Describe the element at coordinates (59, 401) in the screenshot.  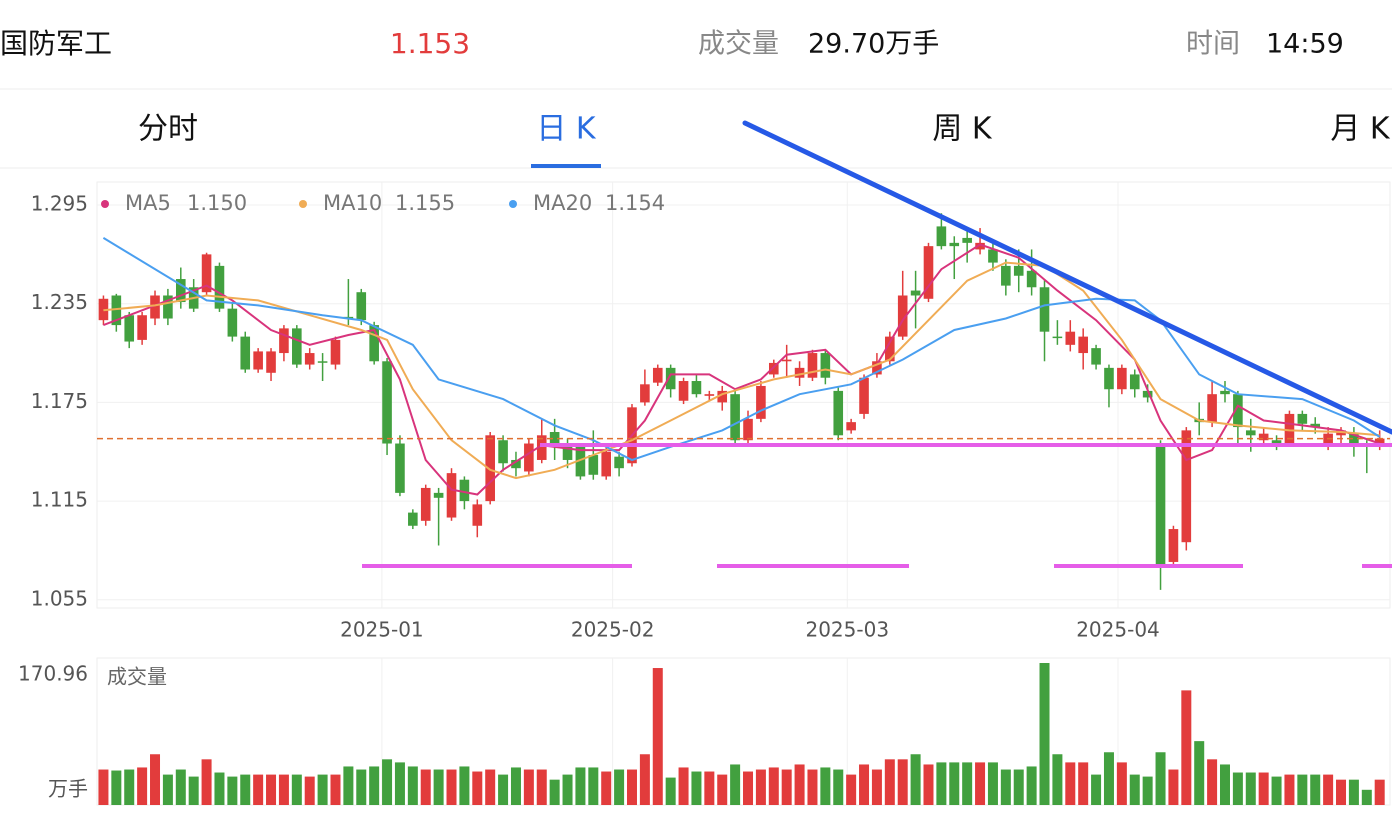
I see `y-tick-label: 1.175` at that location.